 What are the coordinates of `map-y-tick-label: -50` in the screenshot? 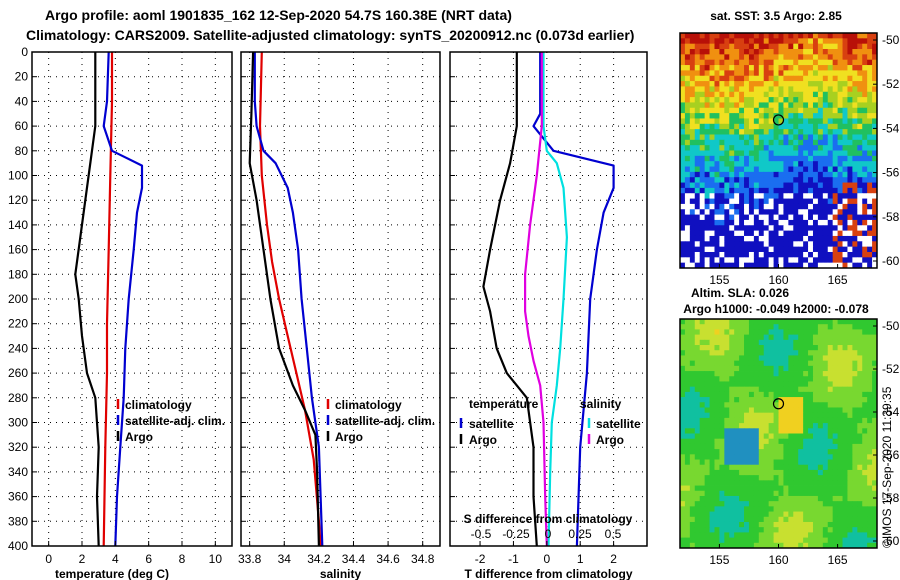 It's located at (891, 40).